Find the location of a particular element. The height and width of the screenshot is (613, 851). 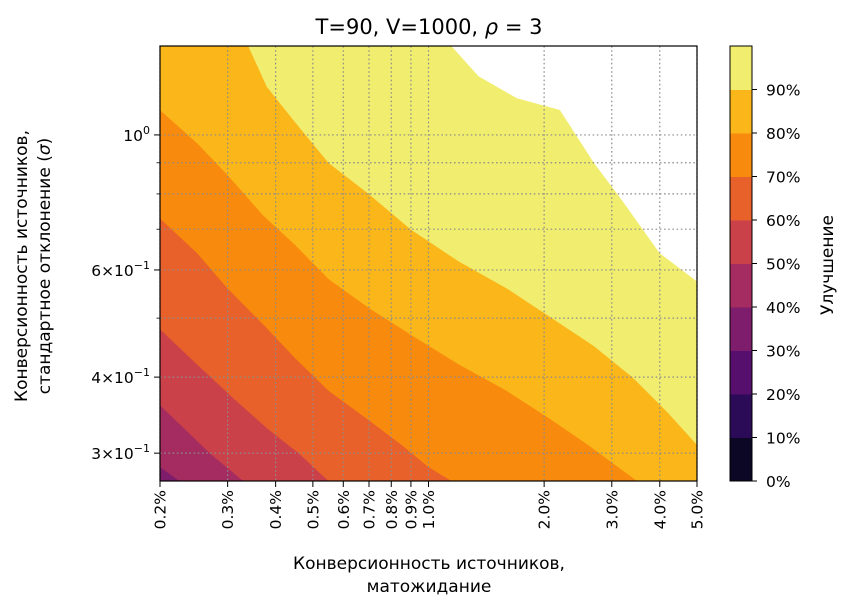

y-axis-label-line-1: Конверсионность источников, is located at coordinates (22, 266).